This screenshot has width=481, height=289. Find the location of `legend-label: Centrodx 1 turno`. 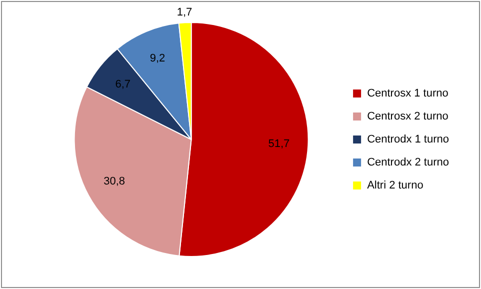

legend-label: Centrodx 1 turno is located at coordinates (408, 140).